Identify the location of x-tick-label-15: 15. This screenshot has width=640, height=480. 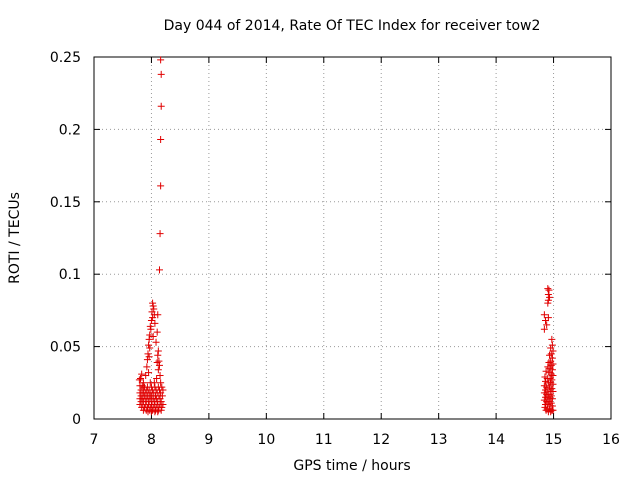
(554, 440).